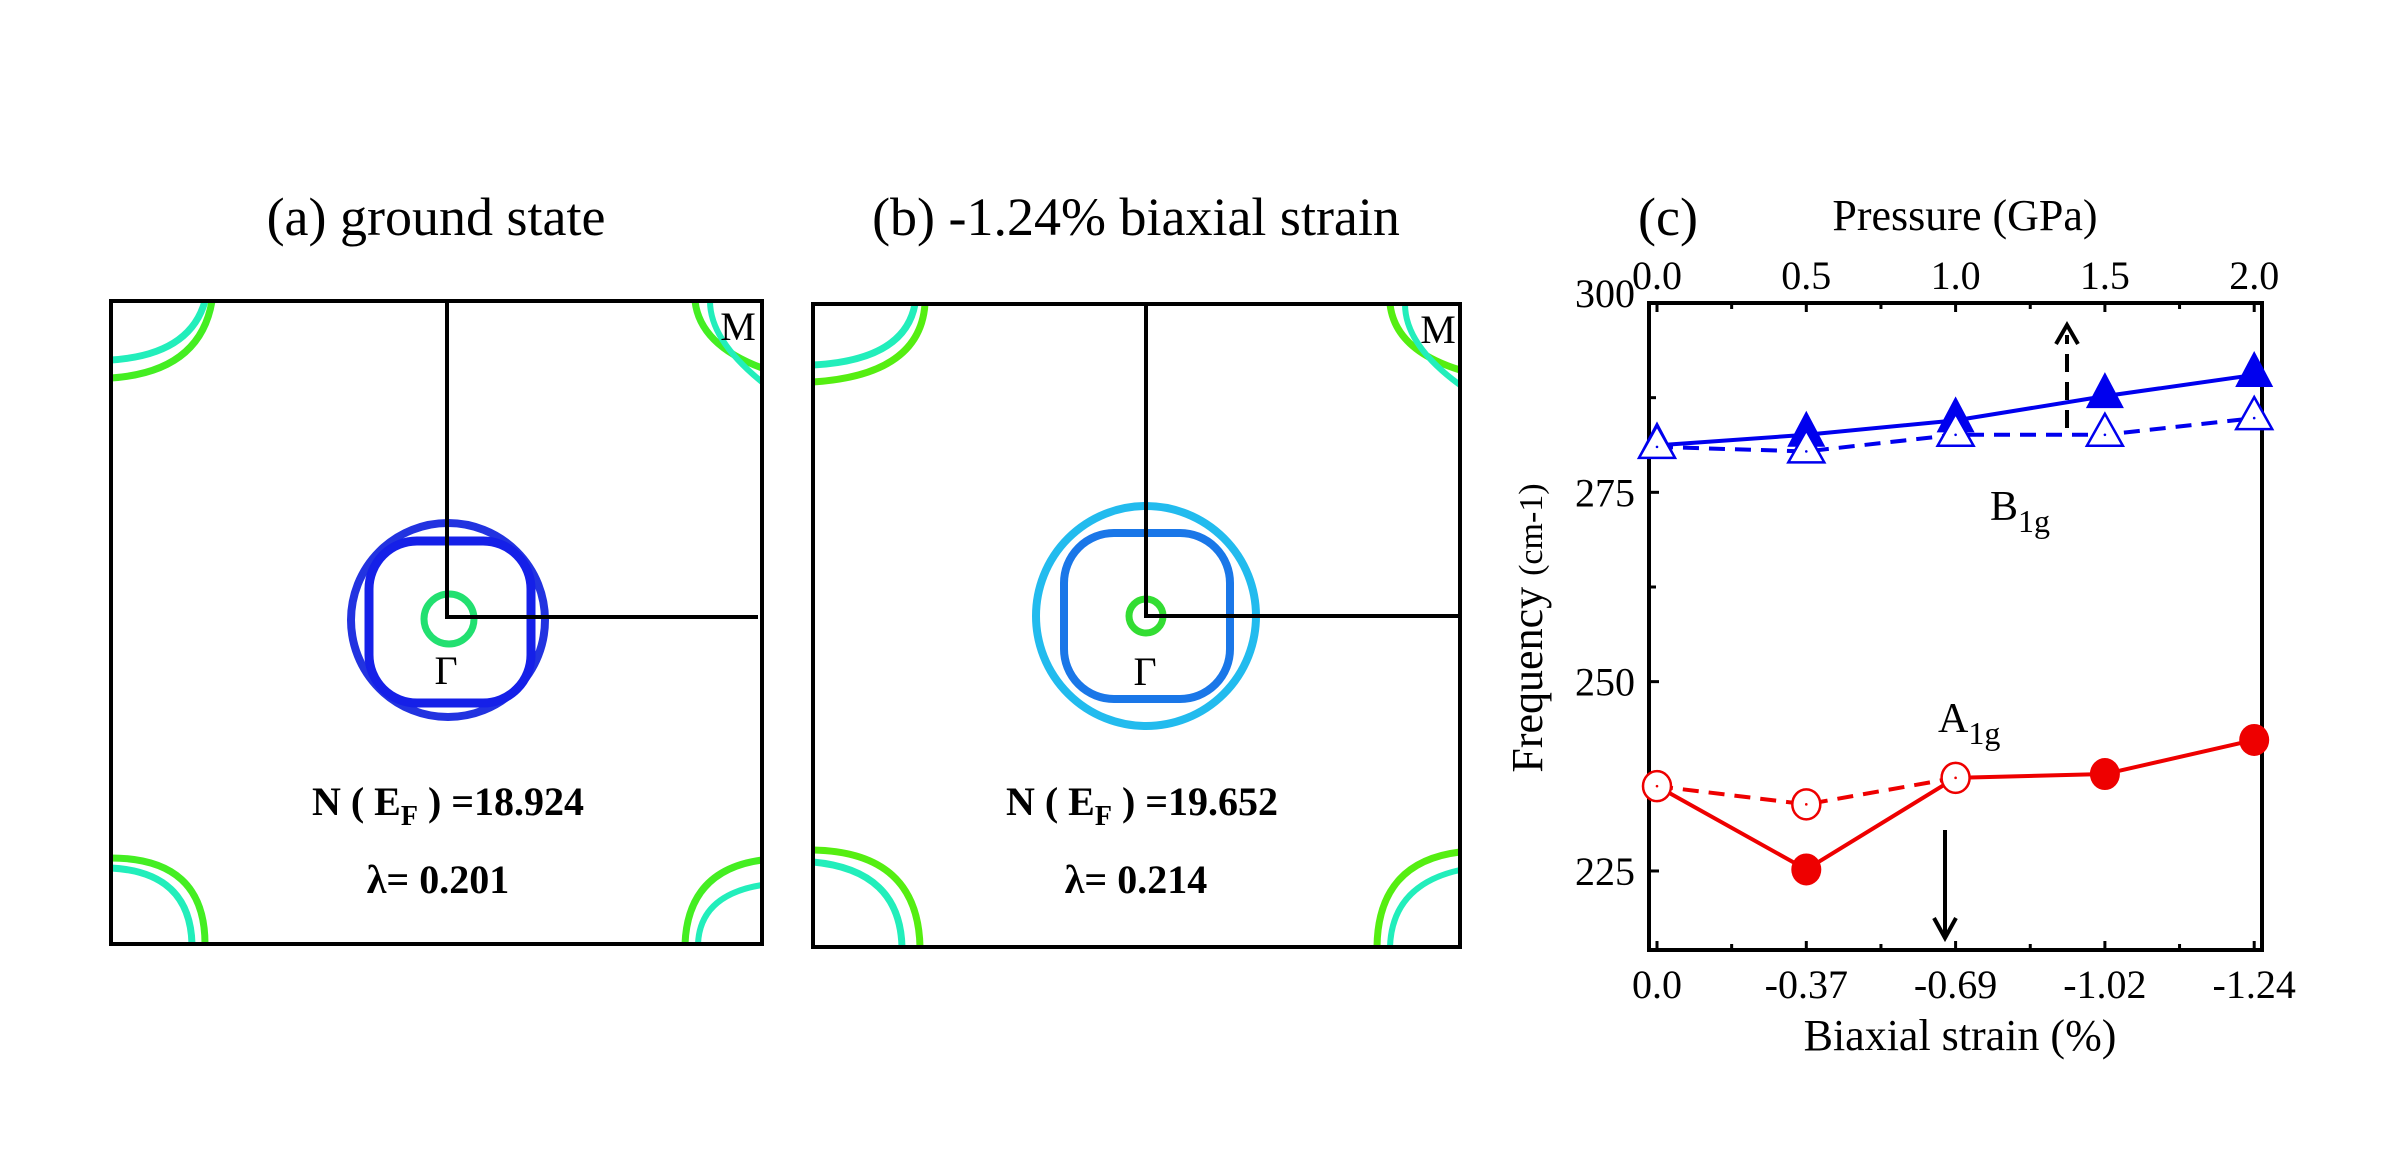 This screenshot has width=2395, height=1150. What do you see at coordinates (1605, 293) in the screenshot?
I see `y-tick-label: 300` at bounding box center [1605, 293].